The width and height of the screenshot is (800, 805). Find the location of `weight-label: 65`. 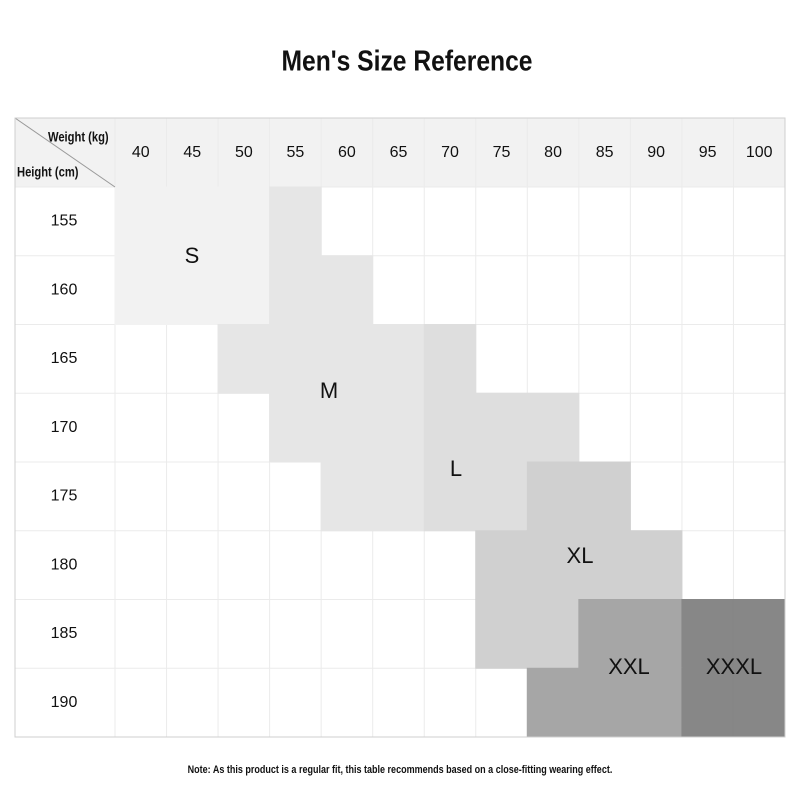

weight-label: 65 is located at coordinates (399, 152).